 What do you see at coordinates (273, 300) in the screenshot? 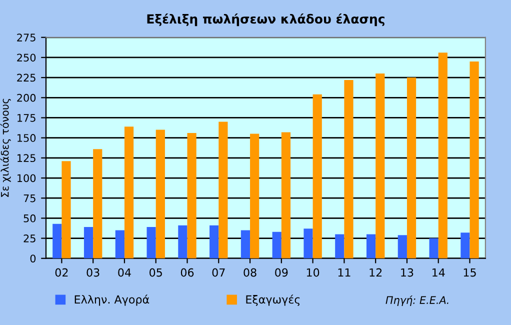
I see `legend-label: Εξαγωγές` at bounding box center [273, 300].